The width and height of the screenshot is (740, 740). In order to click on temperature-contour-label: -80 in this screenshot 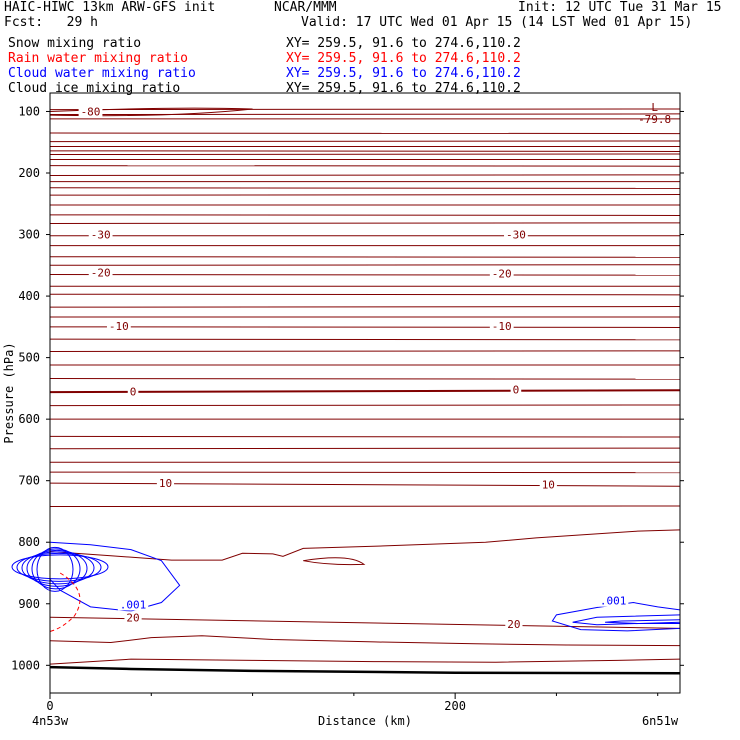, I will do `click(91, 111)`.